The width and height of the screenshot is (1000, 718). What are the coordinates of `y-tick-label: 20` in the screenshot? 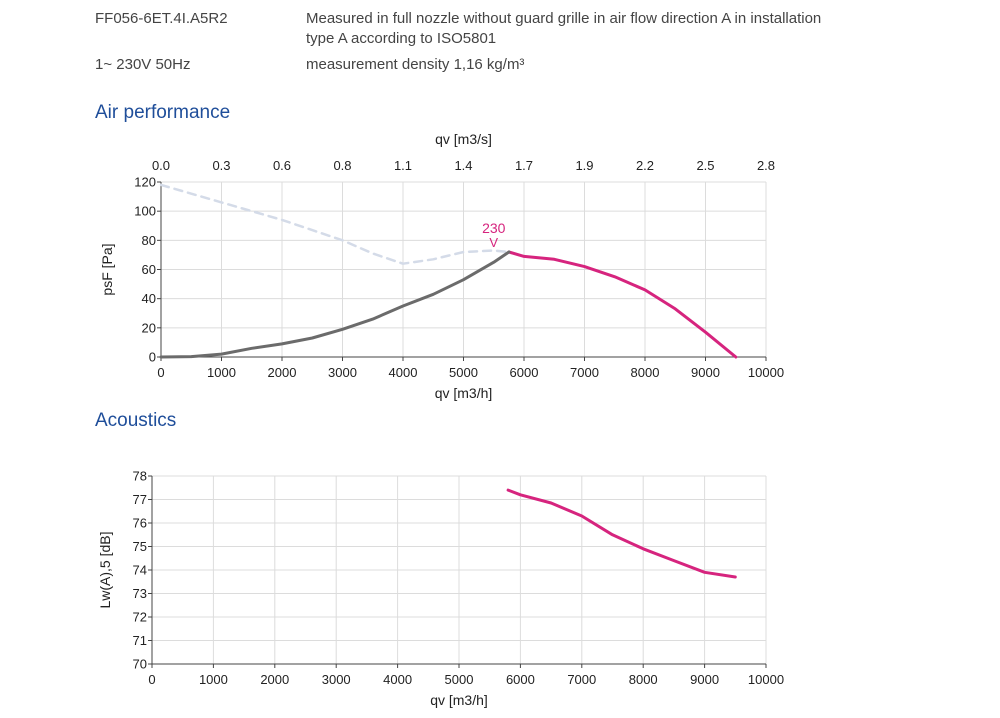 It's located at (149, 327).